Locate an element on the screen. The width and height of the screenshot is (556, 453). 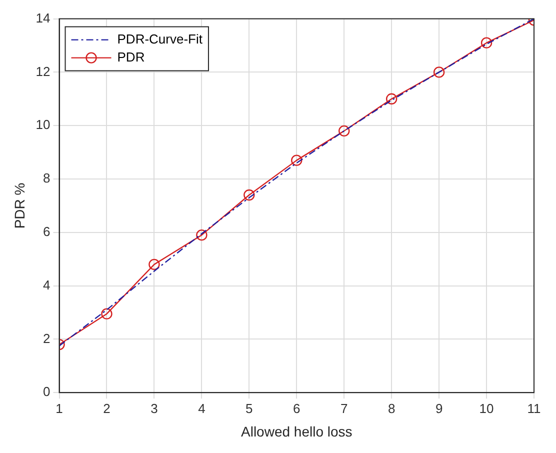
y-tick-label: 0 is located at coordinates (46, 392).